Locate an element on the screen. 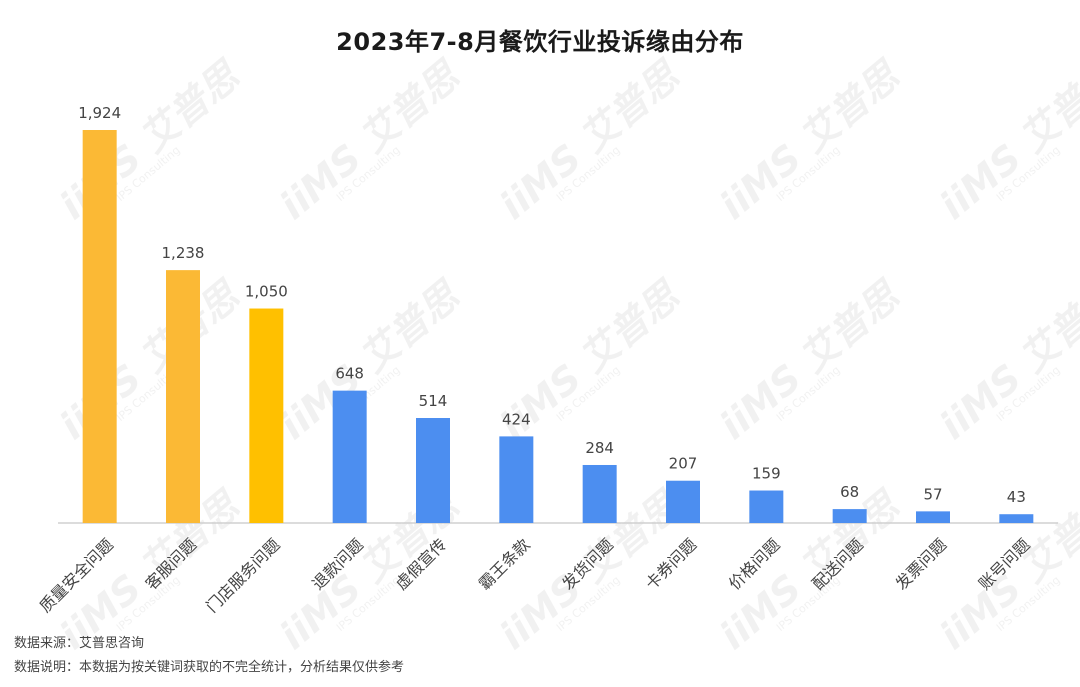 The height and width of the screenshot is (687, 1080). data-description-note: 数据说明：本数据为按关键词获取的不完全统计，分析结果仅供参考 is located at coordinates (209, 667).